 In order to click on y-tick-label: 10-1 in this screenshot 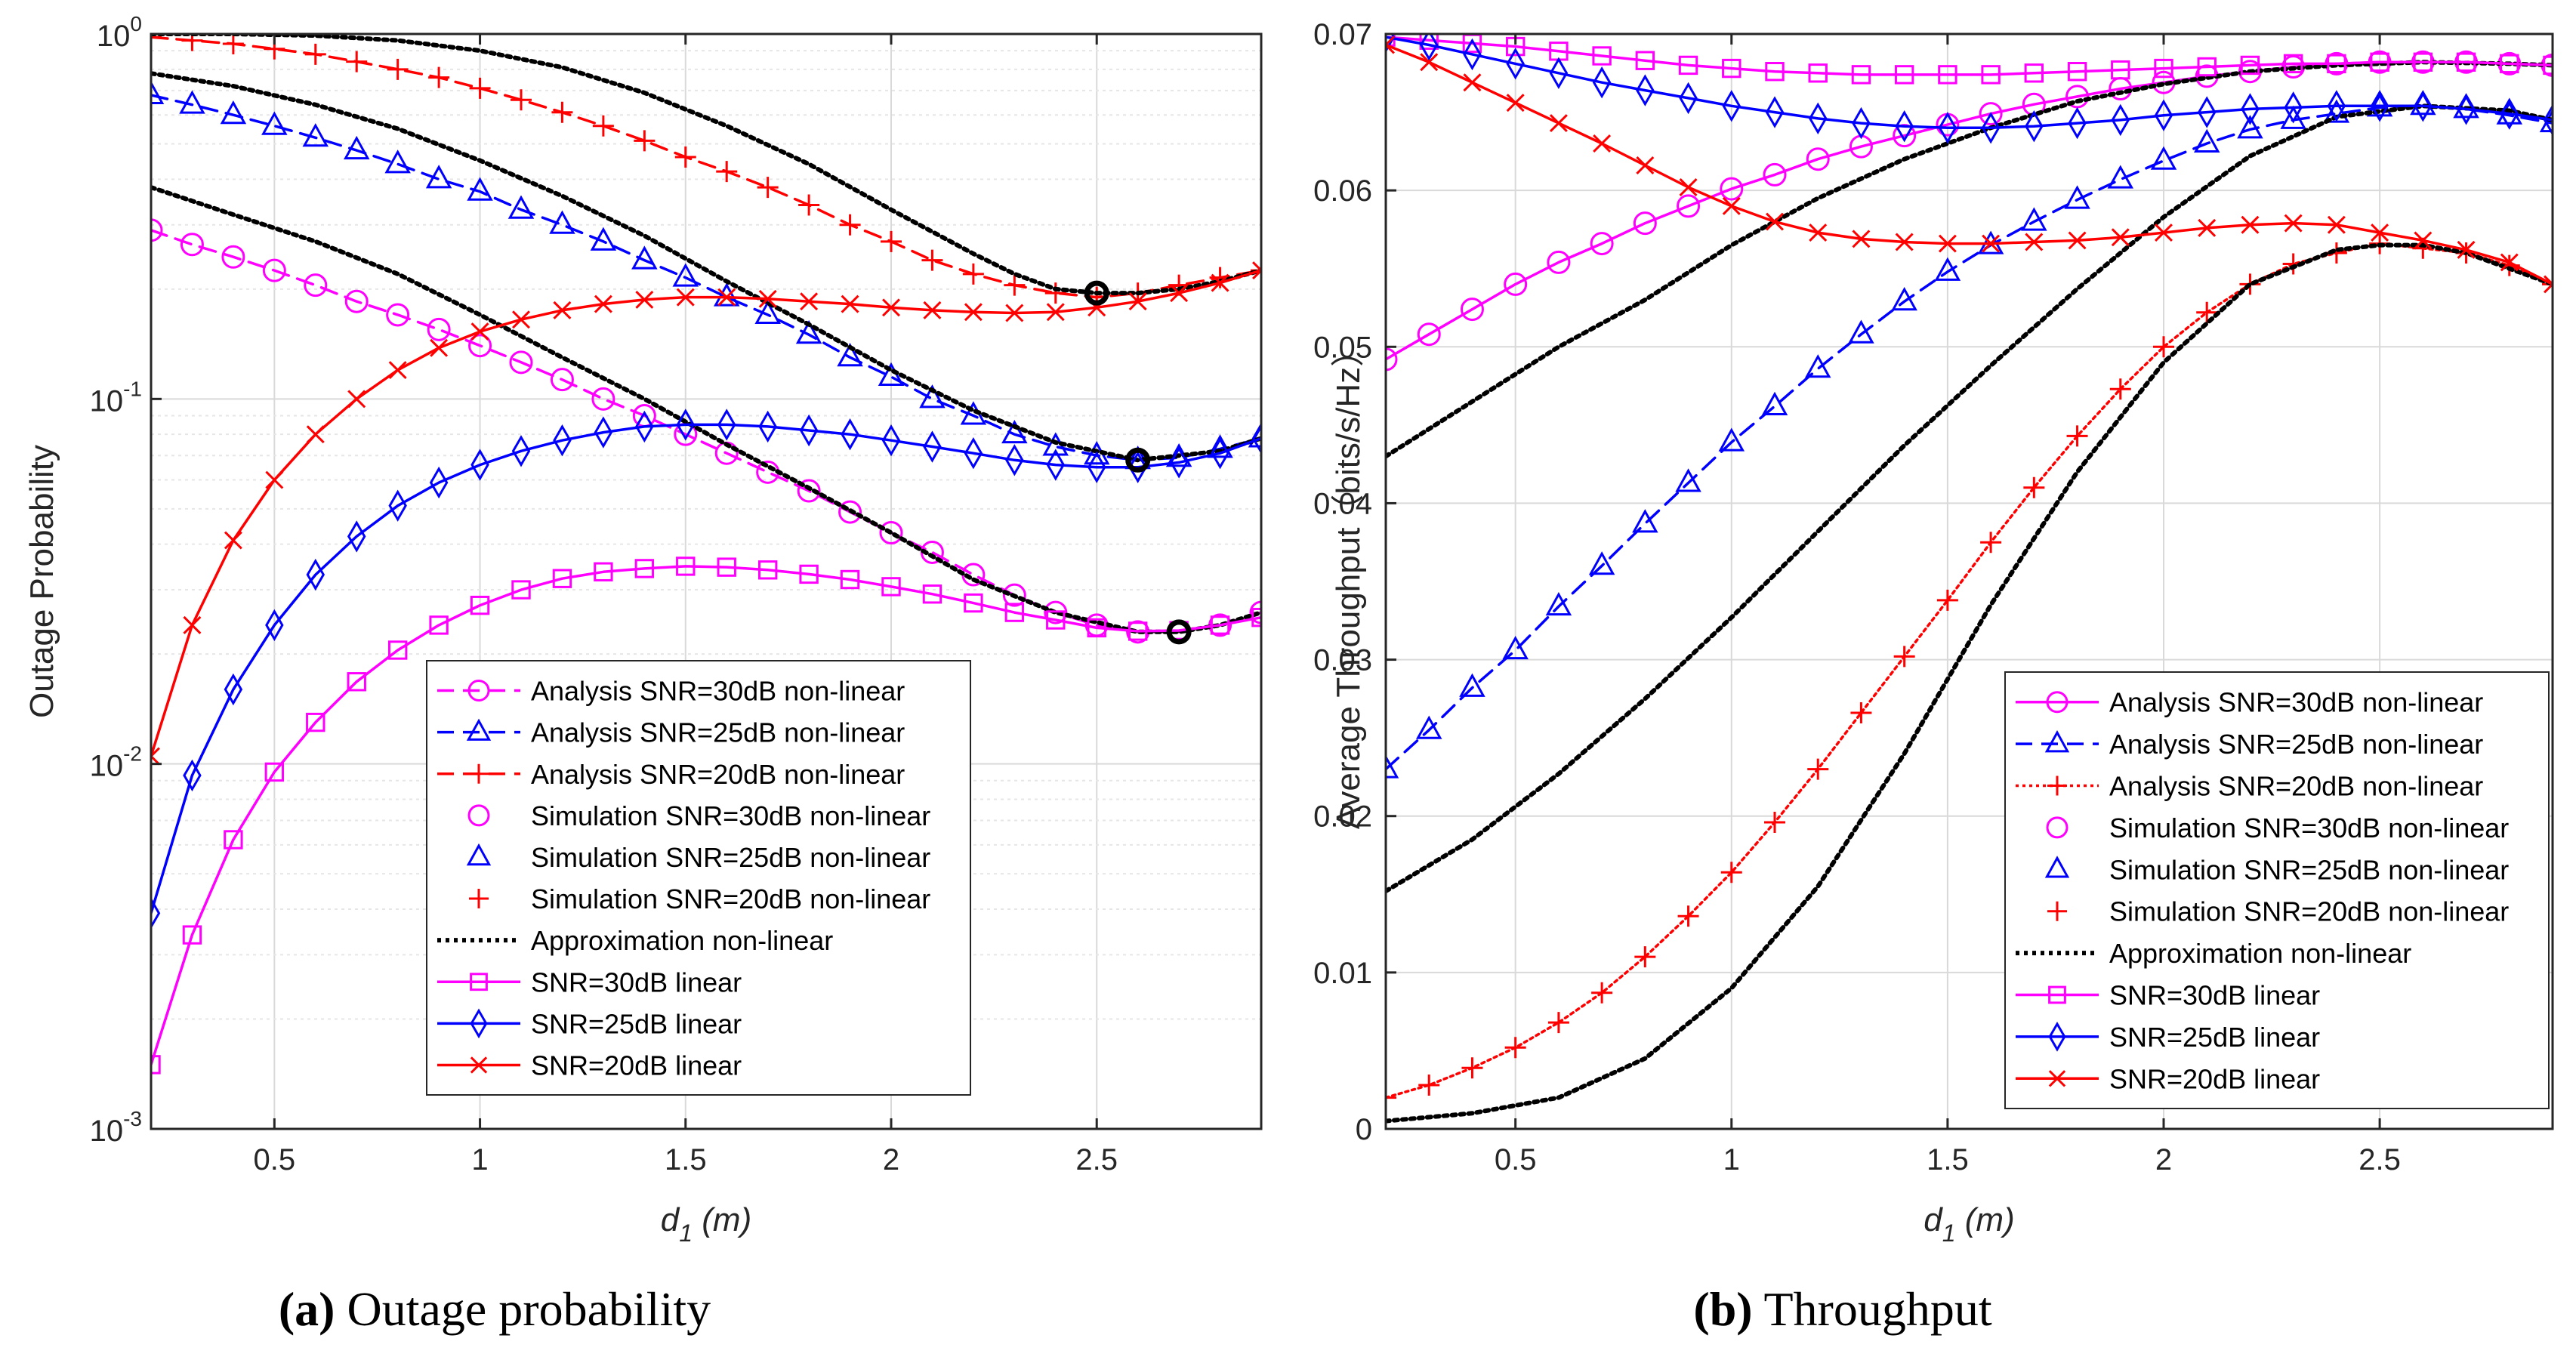, I will do `click(116, 397)`.